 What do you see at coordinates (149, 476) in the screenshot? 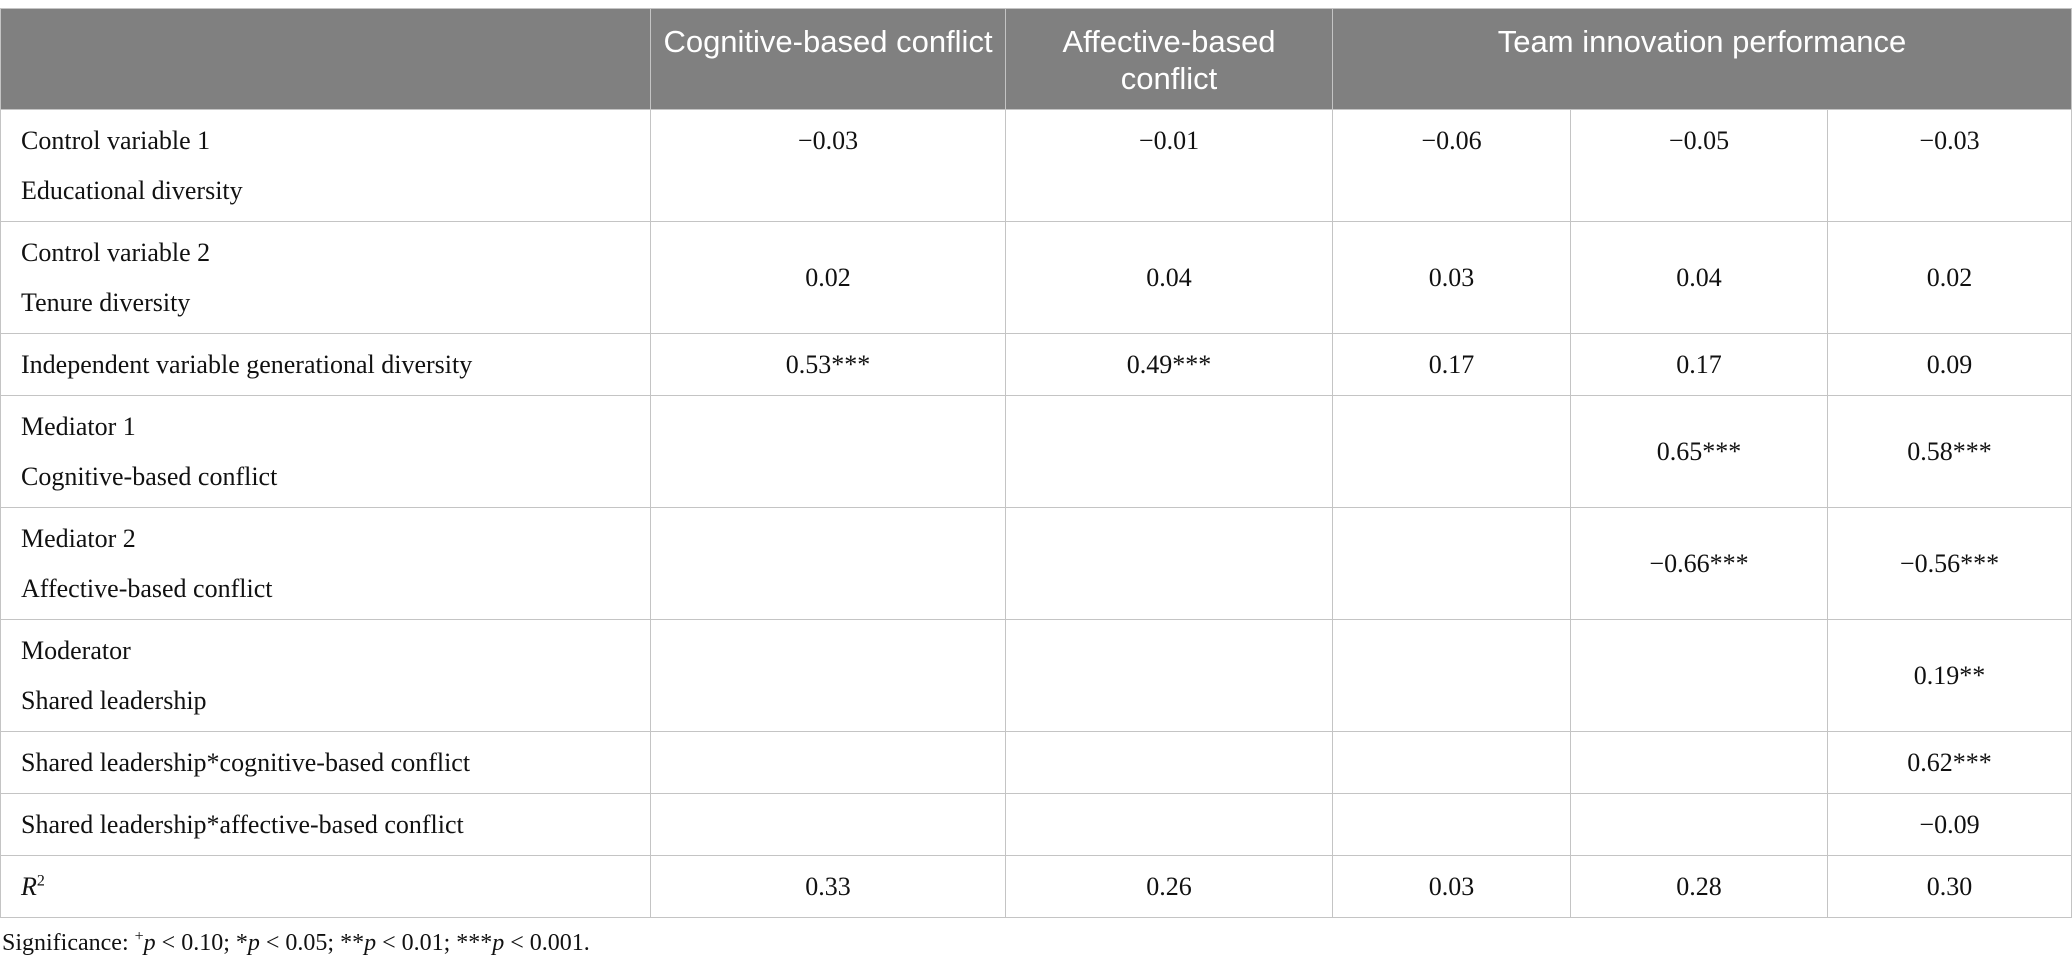
I see `row-label-line2: Cognitive-based conflict` at bounding box center [149, 476].